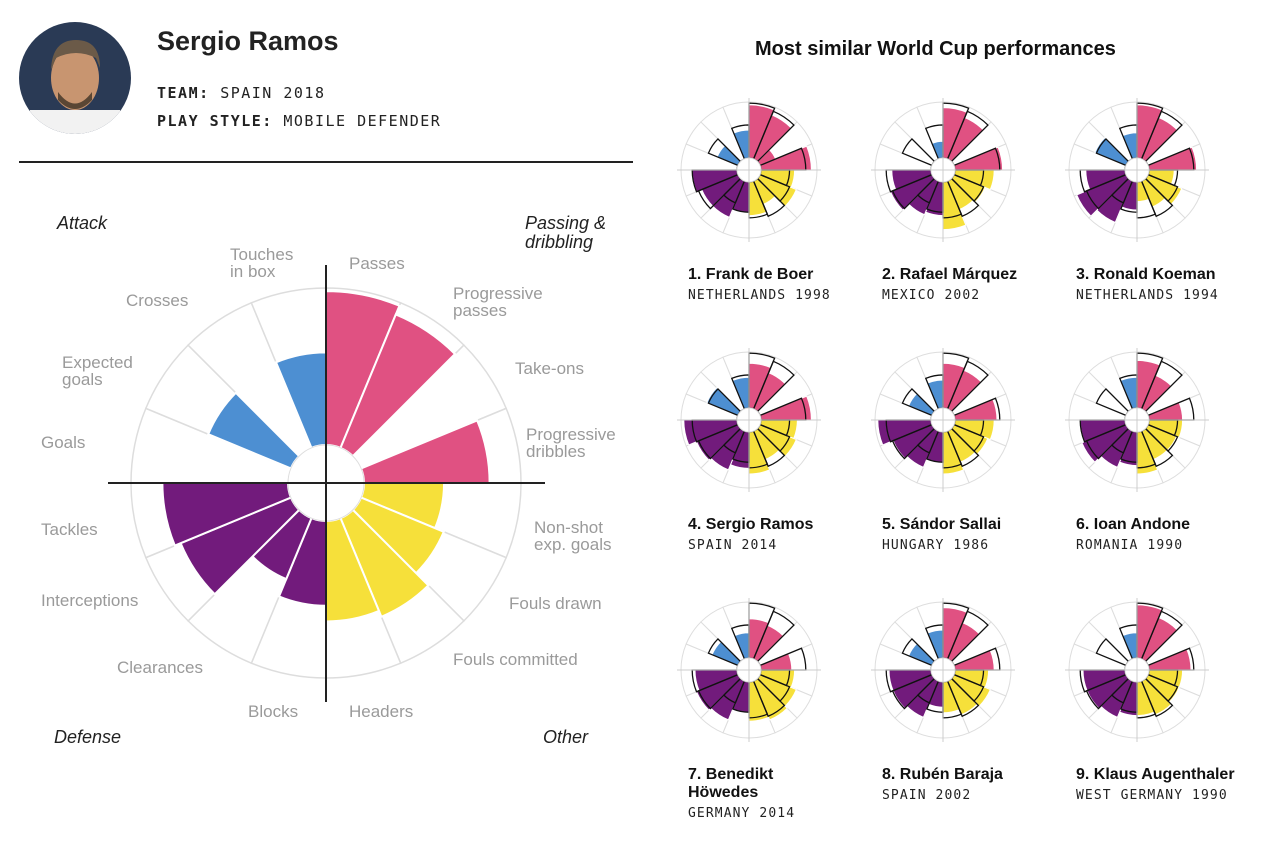 The height and width of the screenshot is (858, 1268). What do you see at coordinates (69, 529) in the screenshot?
I see `category-label: Tackles` at bounding box center [69, 529].